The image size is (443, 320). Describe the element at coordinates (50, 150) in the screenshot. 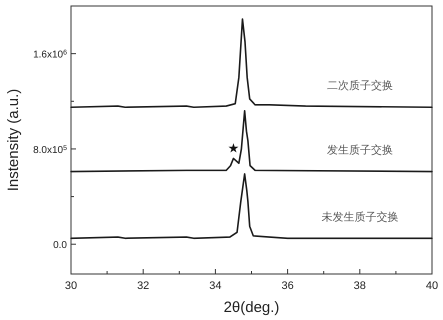

I see `y-tick-label: 8.0x10$^{5}$` at that location.